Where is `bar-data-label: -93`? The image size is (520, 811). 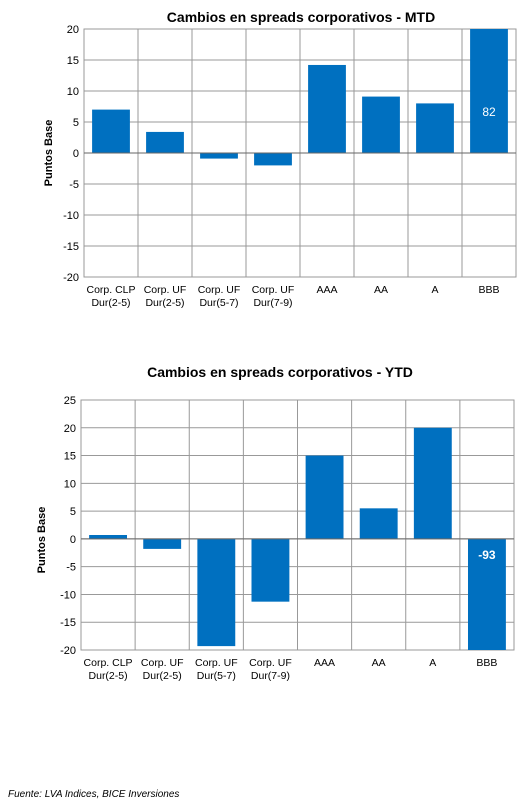
bar-data-label: -93 is located at coordinates (487, 555).